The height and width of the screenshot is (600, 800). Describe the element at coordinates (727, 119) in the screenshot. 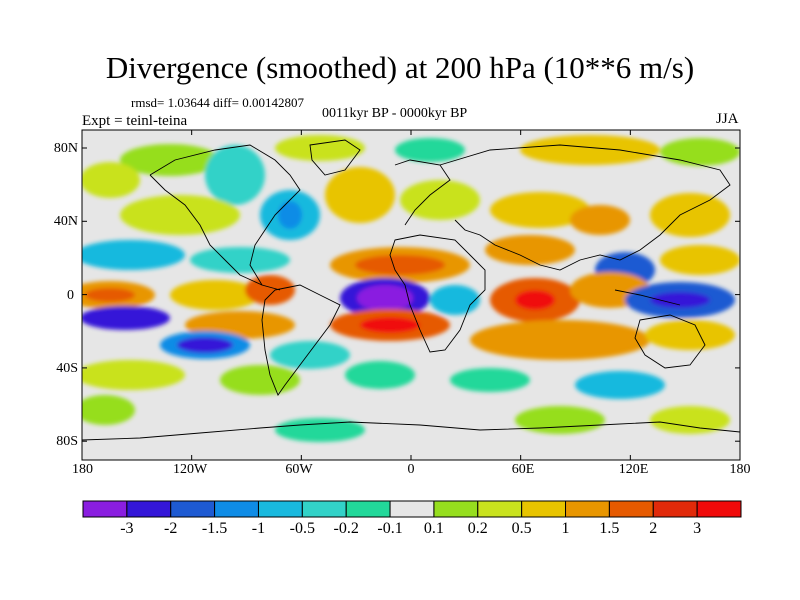

I see `season-label: JJA` at that location.